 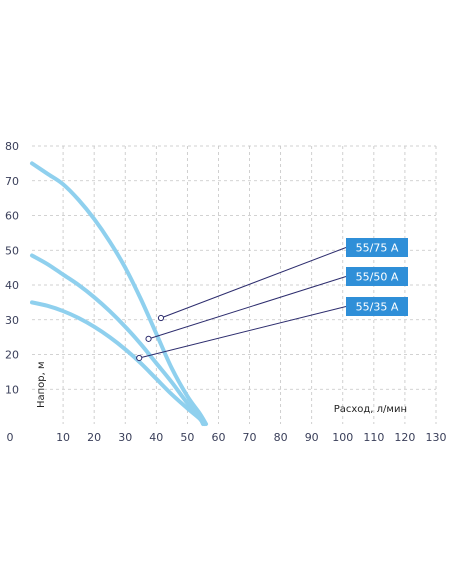 I want to click on y-tick-label: 40, so click(x=12, y=285).